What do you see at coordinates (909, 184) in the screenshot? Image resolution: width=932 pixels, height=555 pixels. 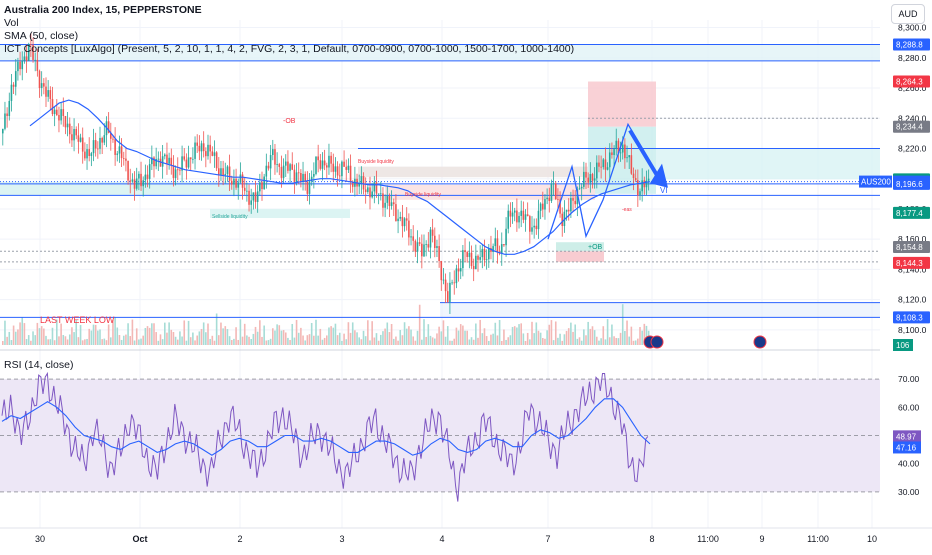 I see `price-tag-label-5: 8,196.6` at bounding box center [909, 184].